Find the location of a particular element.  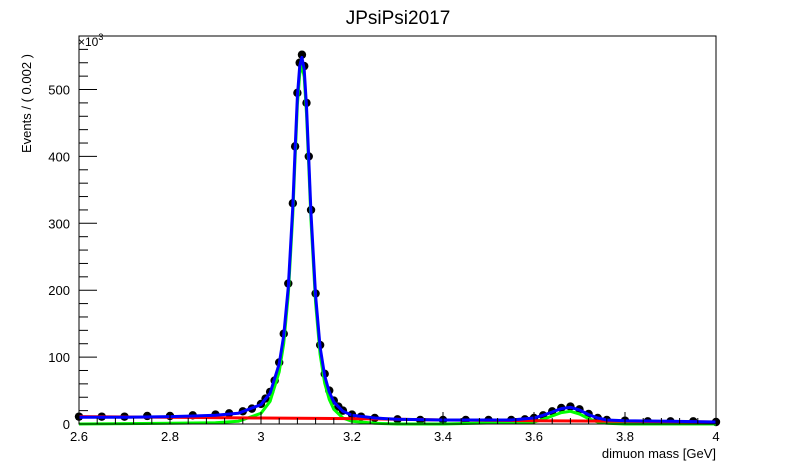

x-tick-label: 2.6 is located at coordinates (79, 436).